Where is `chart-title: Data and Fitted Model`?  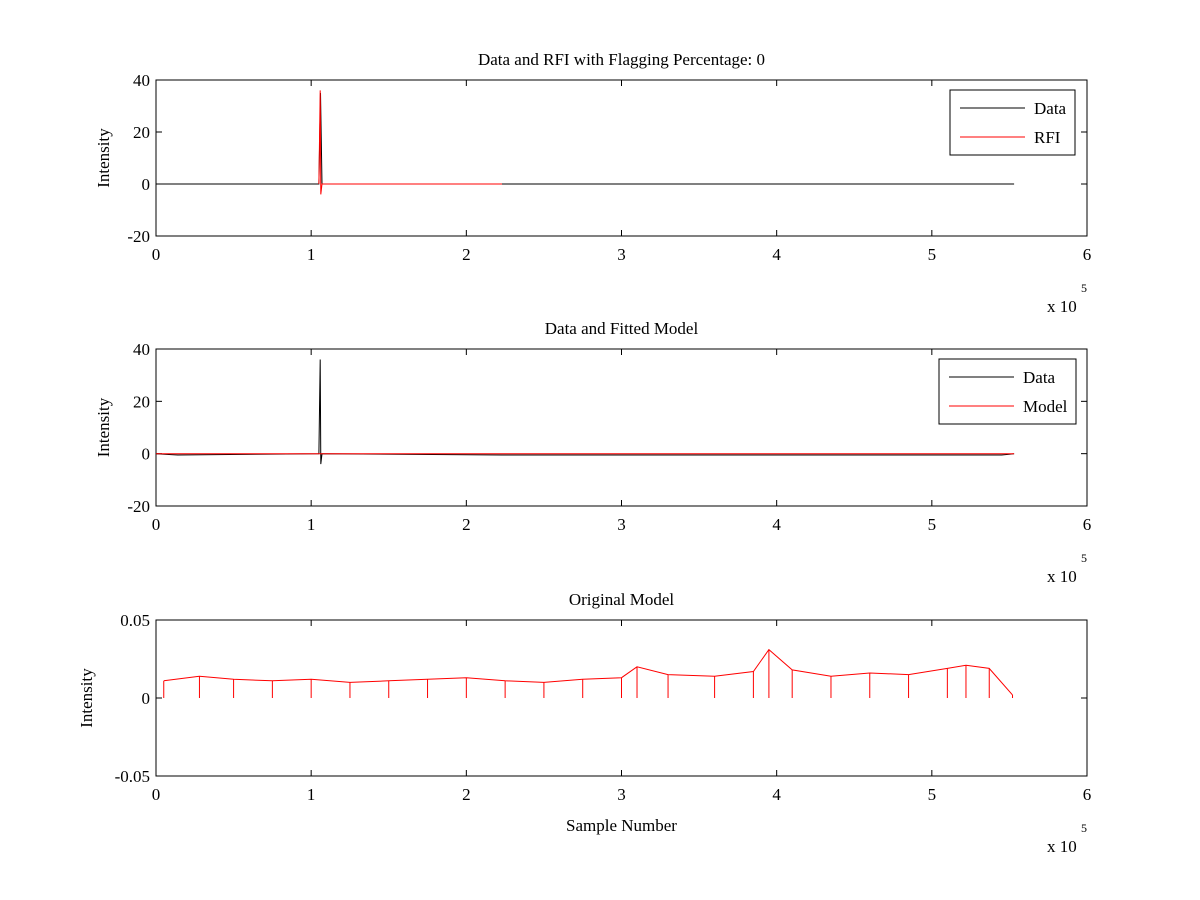
chart-title: Data and Fitted Model is located at coordinates (622, 328).